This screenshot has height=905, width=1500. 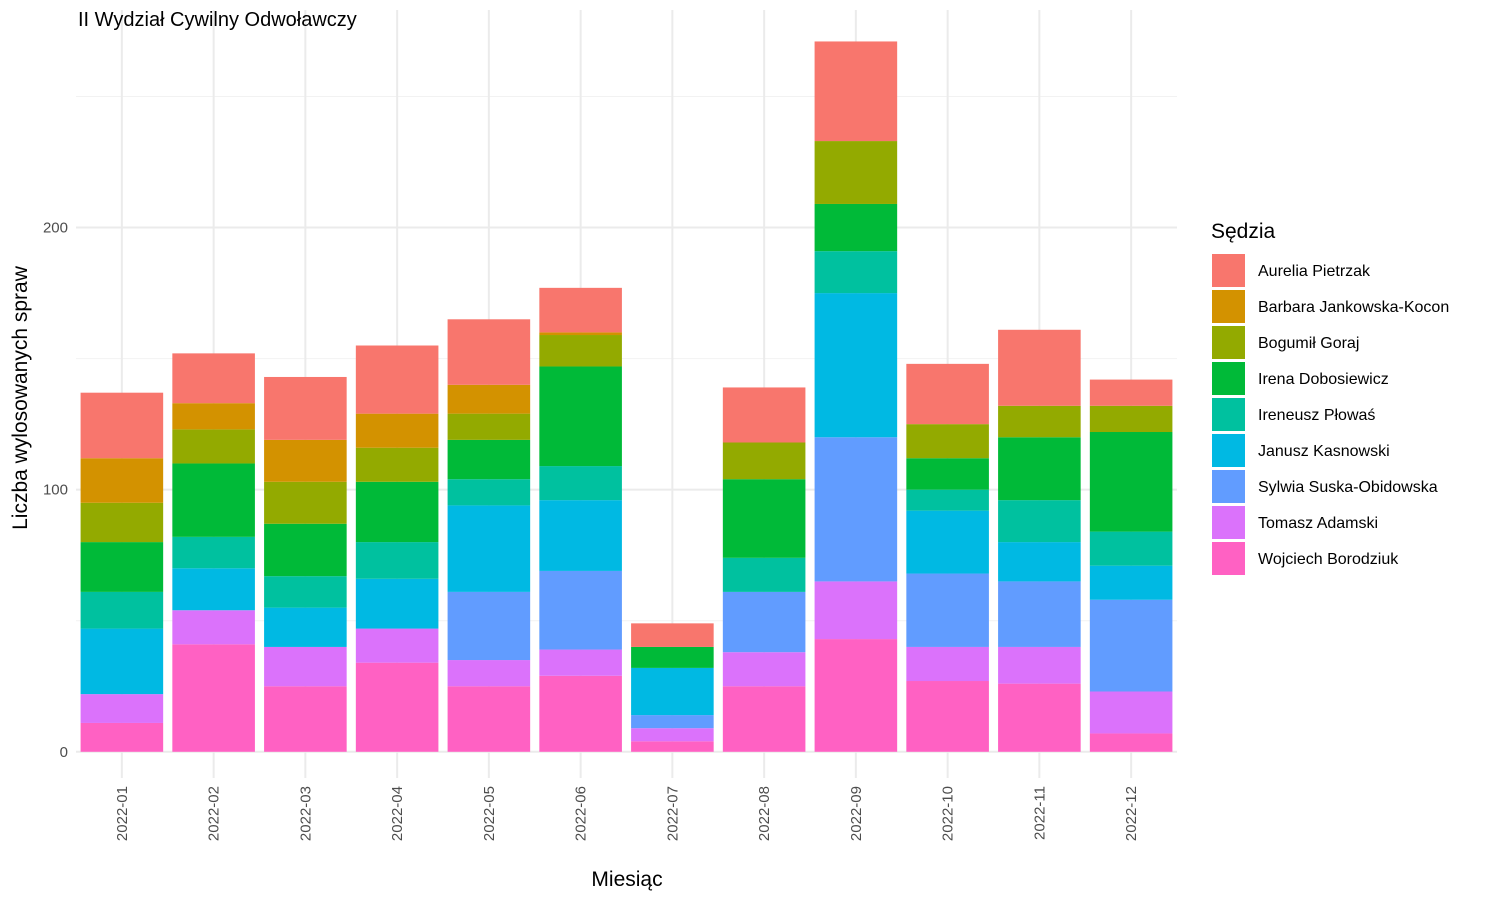 What do you see at coordinates (1328, 559) in the screenshot?
I see `legend-label: Wojciech Borodziuk` at bounding box center [1328, 559].